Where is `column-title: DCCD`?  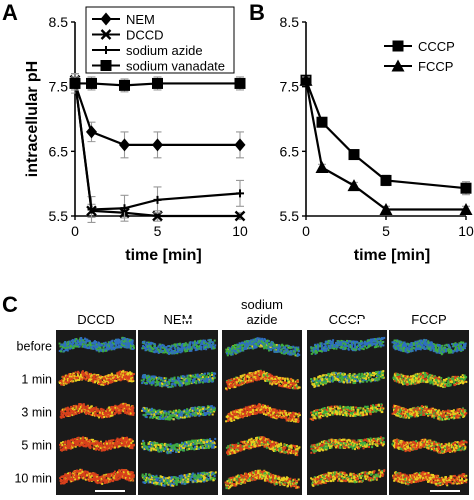
column-title: DCCD is located at coordinates (96, 319).